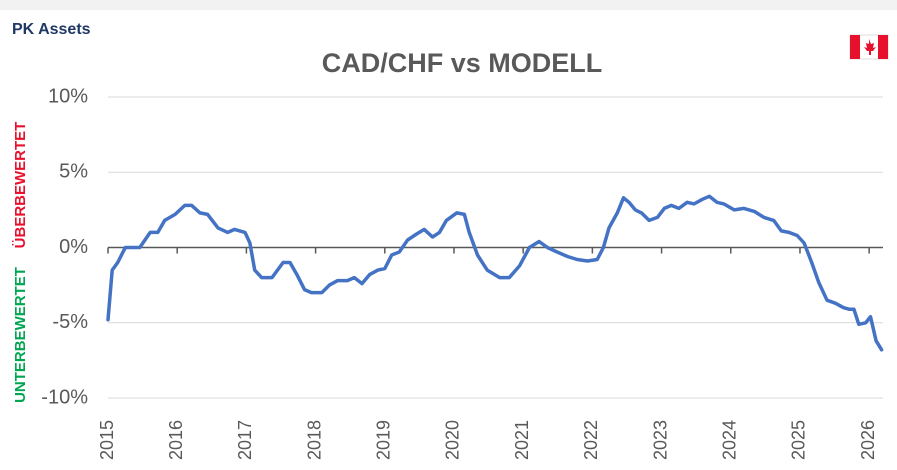  What do you see at coordinates (73, 247) in the screenshot?
I see `y-tick-label: 0%` at bounding box center [73, 247].